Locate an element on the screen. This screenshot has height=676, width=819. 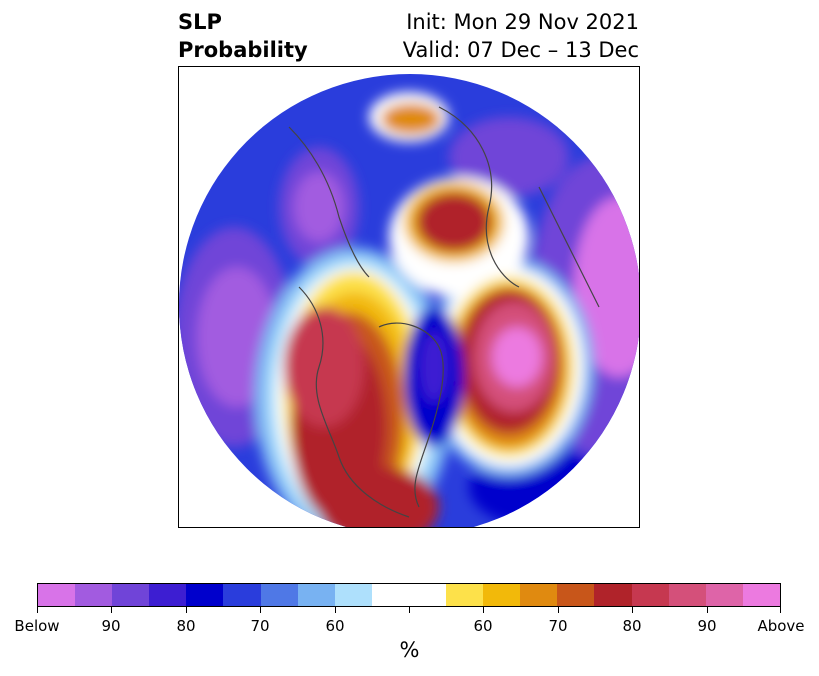
init-date: Init: Mon 29 Nov 2021 is located at coordinates (522, 22).